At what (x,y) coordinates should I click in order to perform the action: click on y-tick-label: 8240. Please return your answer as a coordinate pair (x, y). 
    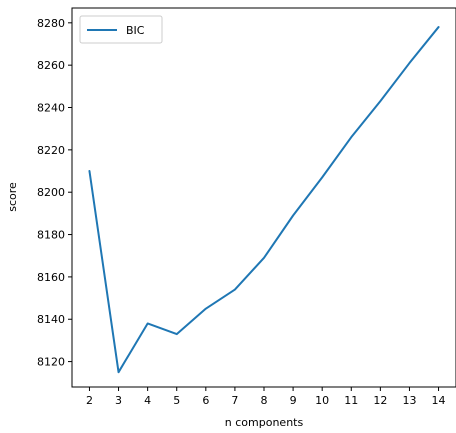
    Looking at the image, I should click on (51, 108).